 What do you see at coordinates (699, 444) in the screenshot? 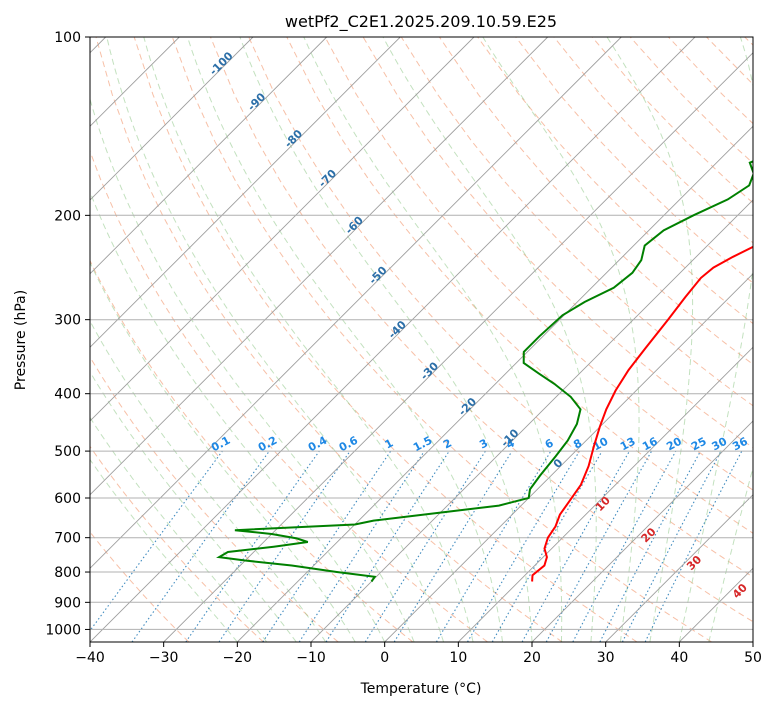
I see `mixing-ratio-label: 25` at bounding box center [699, 444].